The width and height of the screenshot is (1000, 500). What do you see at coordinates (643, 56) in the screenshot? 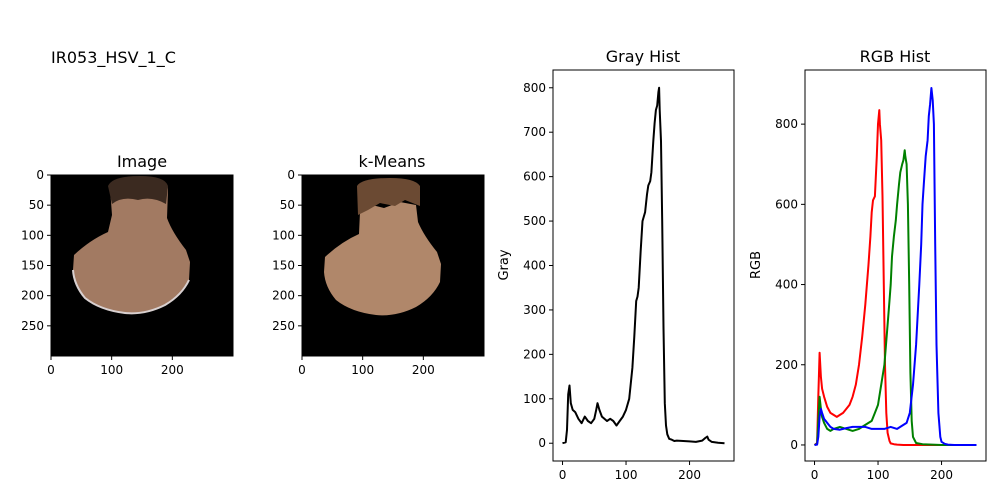
I see `gray-hist-title: Gray Hist` at bounding box center [643, 56].